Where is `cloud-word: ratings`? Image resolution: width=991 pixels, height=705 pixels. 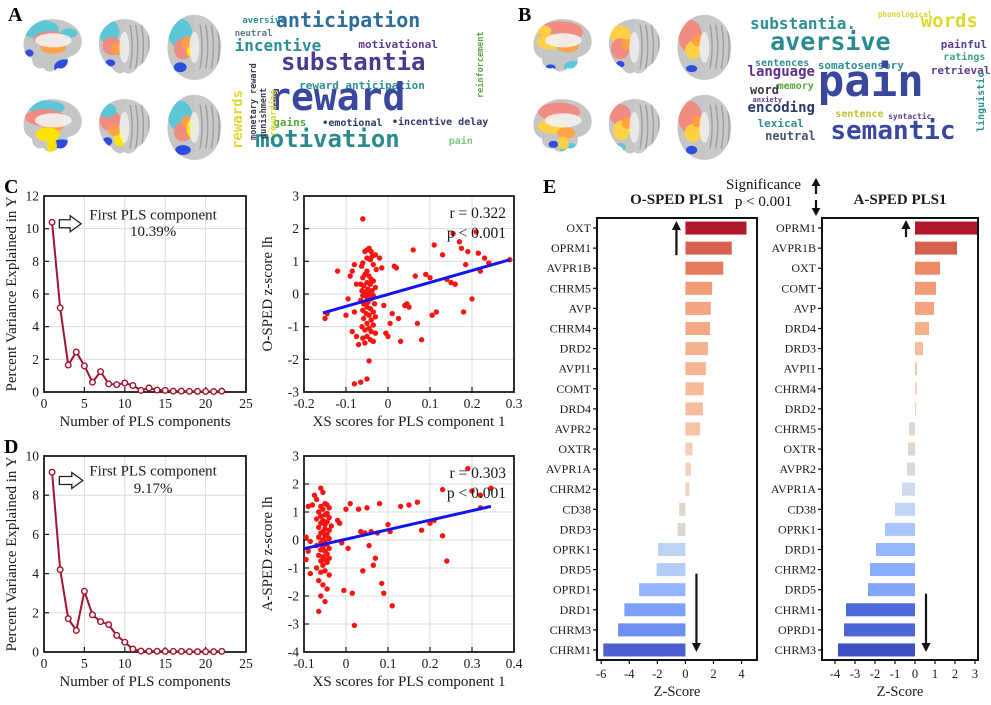 cloud-word: ratings is located at coordinates (964, 57).